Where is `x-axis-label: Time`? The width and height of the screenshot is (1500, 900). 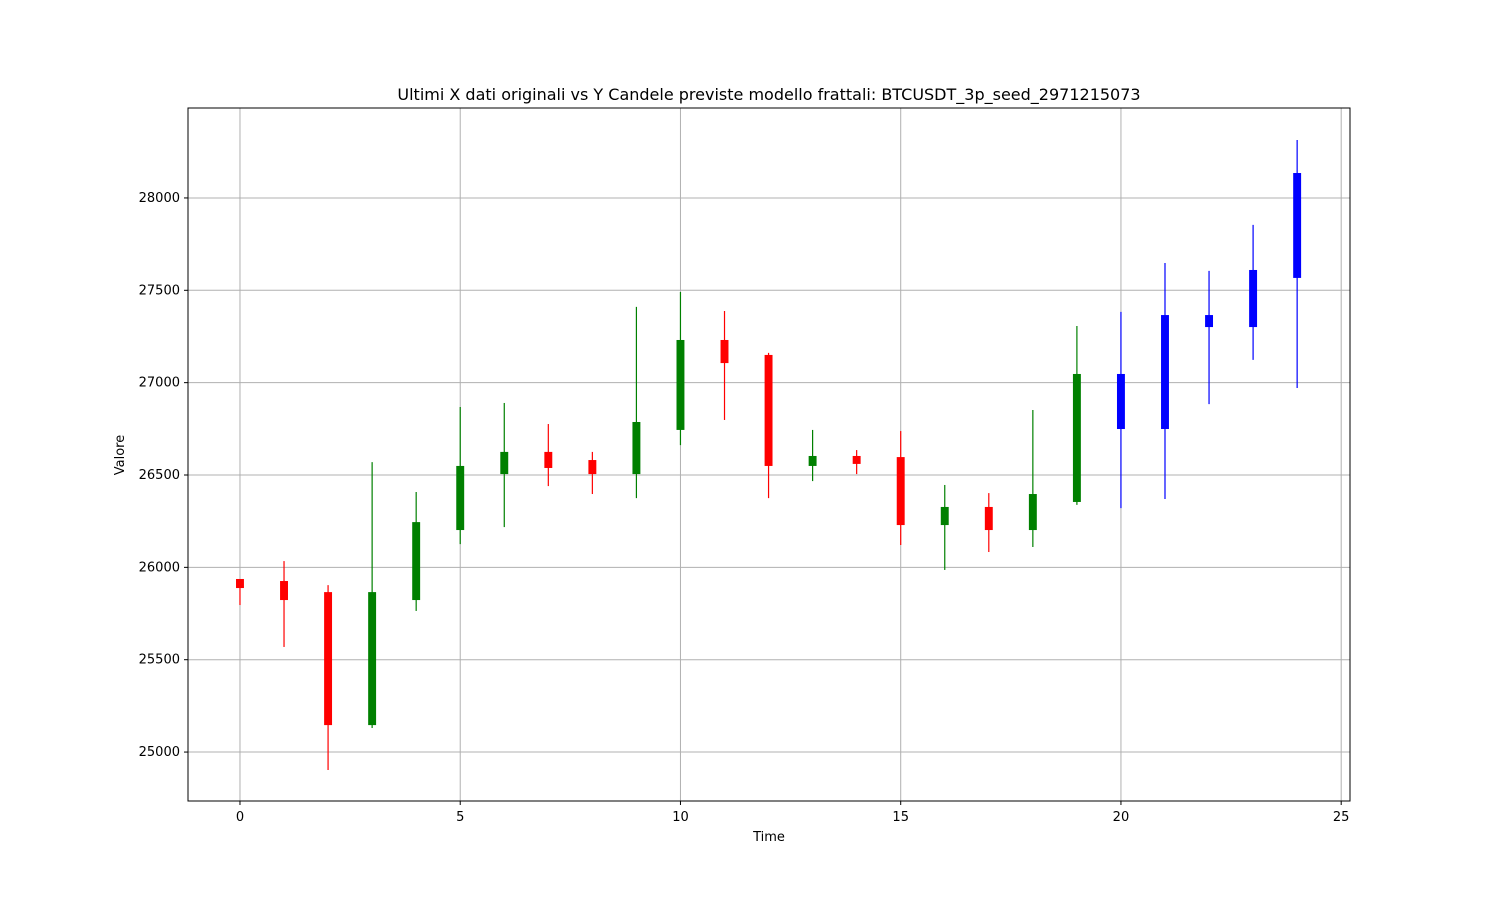
x-axis-label: Time is located at coordinates (768, 837).